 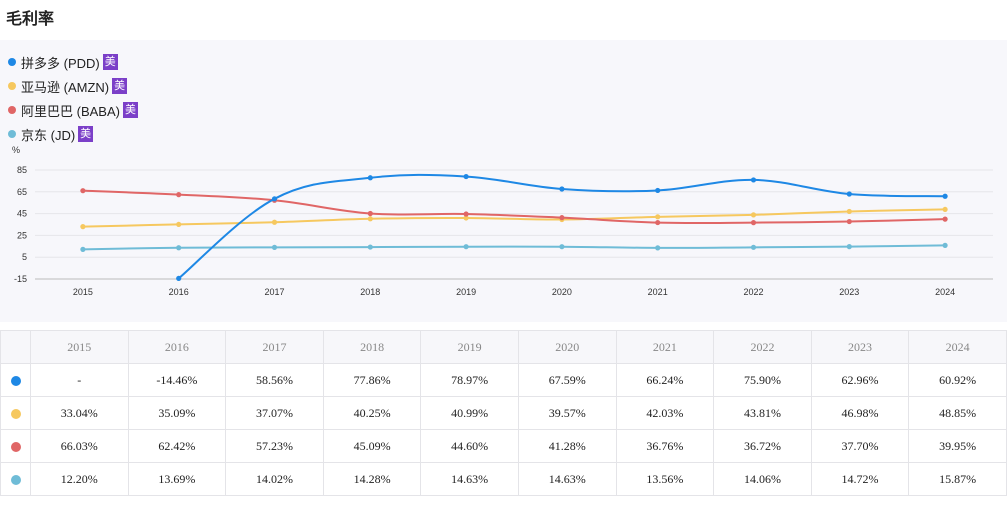 What do you see at coordinates (177, 347) in the screenshot?
I see `table-header-cell: 2016` at bounding box center [177, 347].